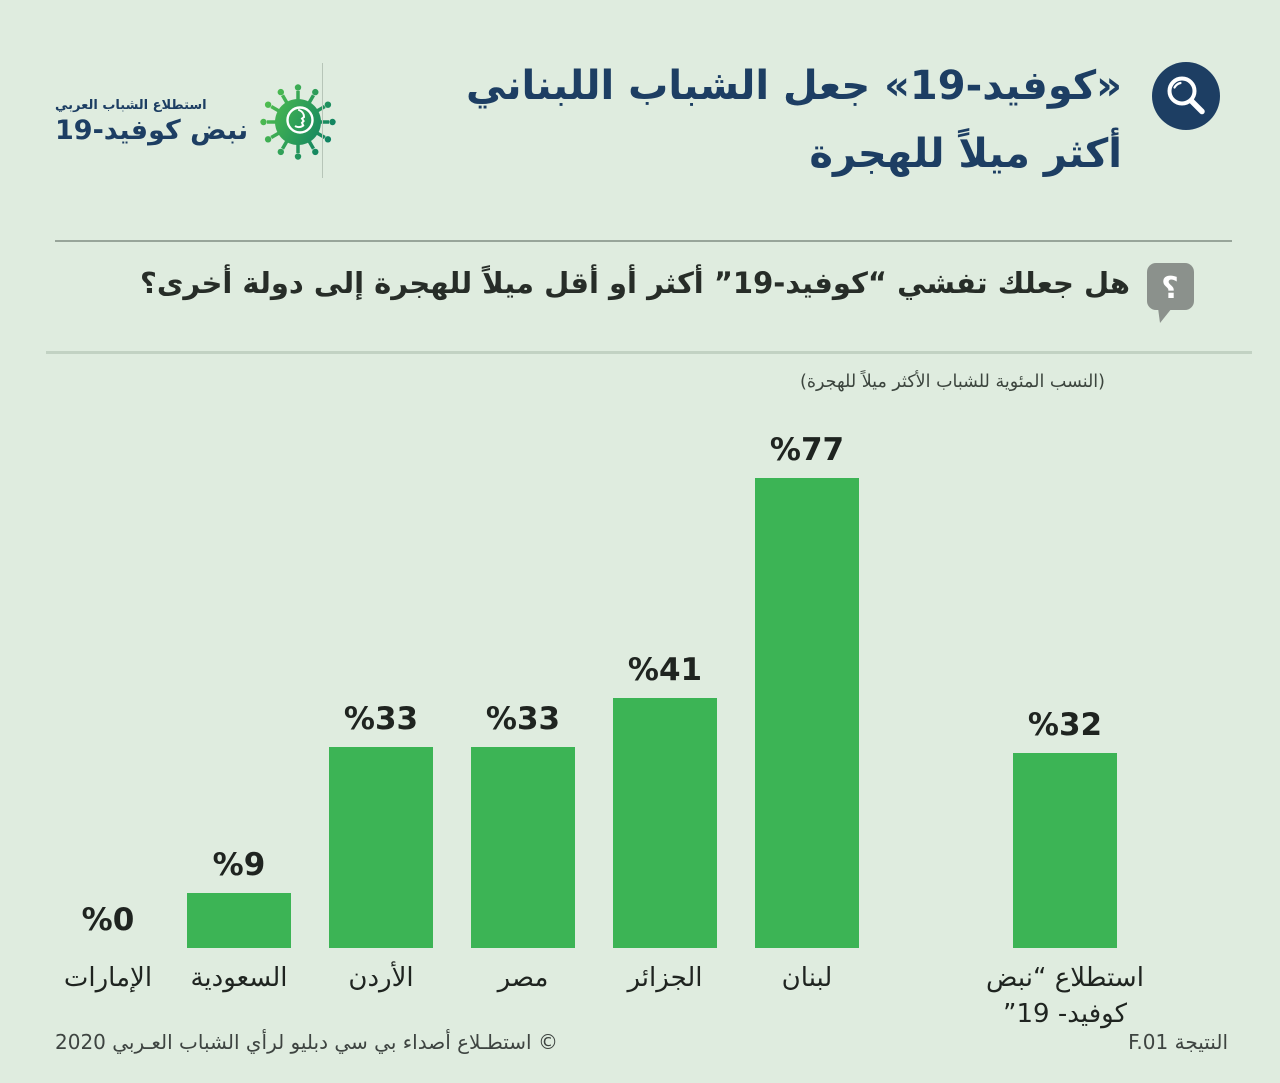 The image size is (1280, 1083). I want to click on survey-logo: استطلاع الشباب العربي نبض كوفيد-19, so click(198, 122).